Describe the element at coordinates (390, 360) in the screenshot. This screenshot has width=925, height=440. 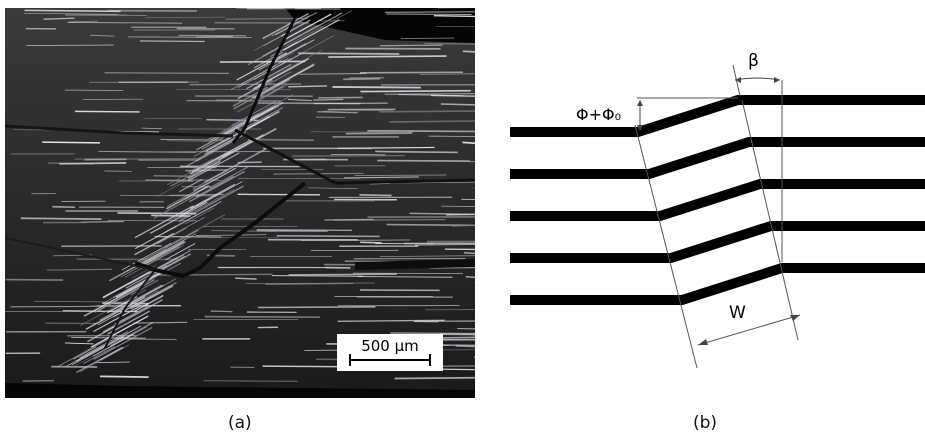
I see `scale-bar-line` at that location.